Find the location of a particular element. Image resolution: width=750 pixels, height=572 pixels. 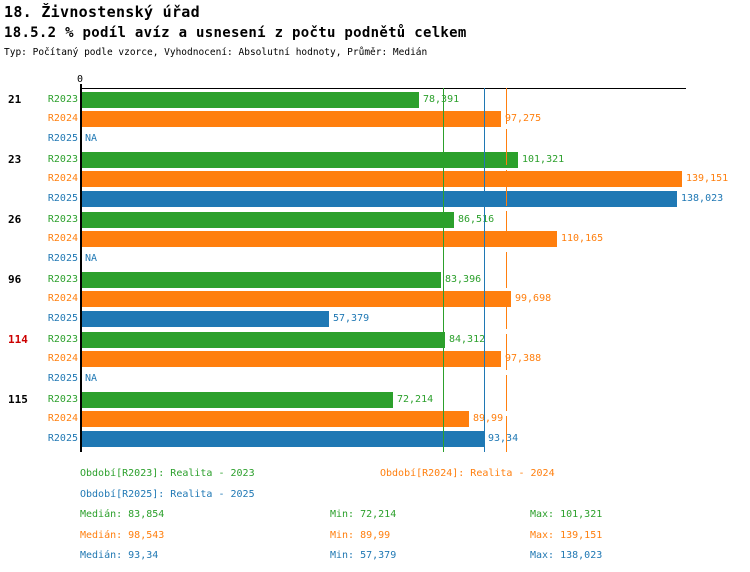

group-label: 114 is located at coordinates (18, 339).